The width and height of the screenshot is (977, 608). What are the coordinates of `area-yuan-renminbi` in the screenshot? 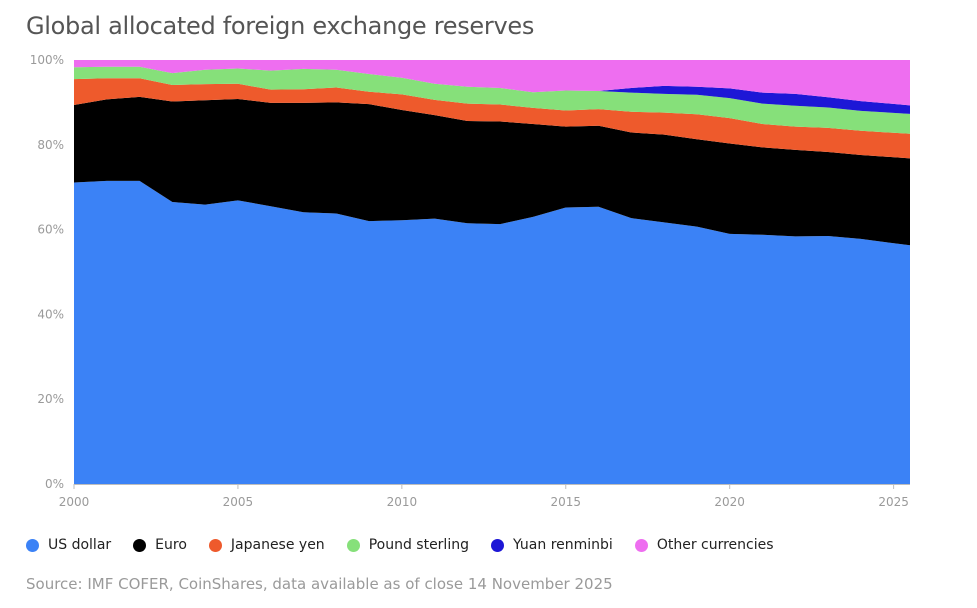 It's located at (492, 90).